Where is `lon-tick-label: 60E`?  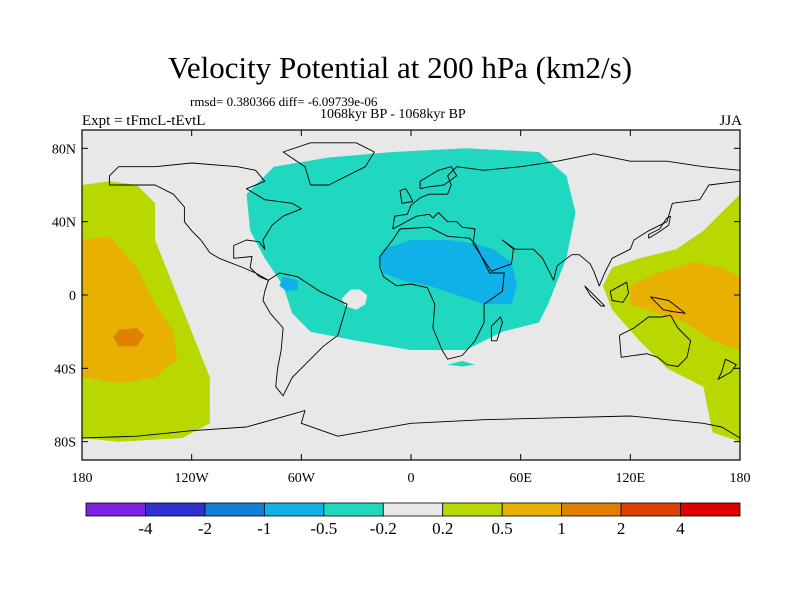
lon-tick-label: 60E is located at coordinates (520, 478).